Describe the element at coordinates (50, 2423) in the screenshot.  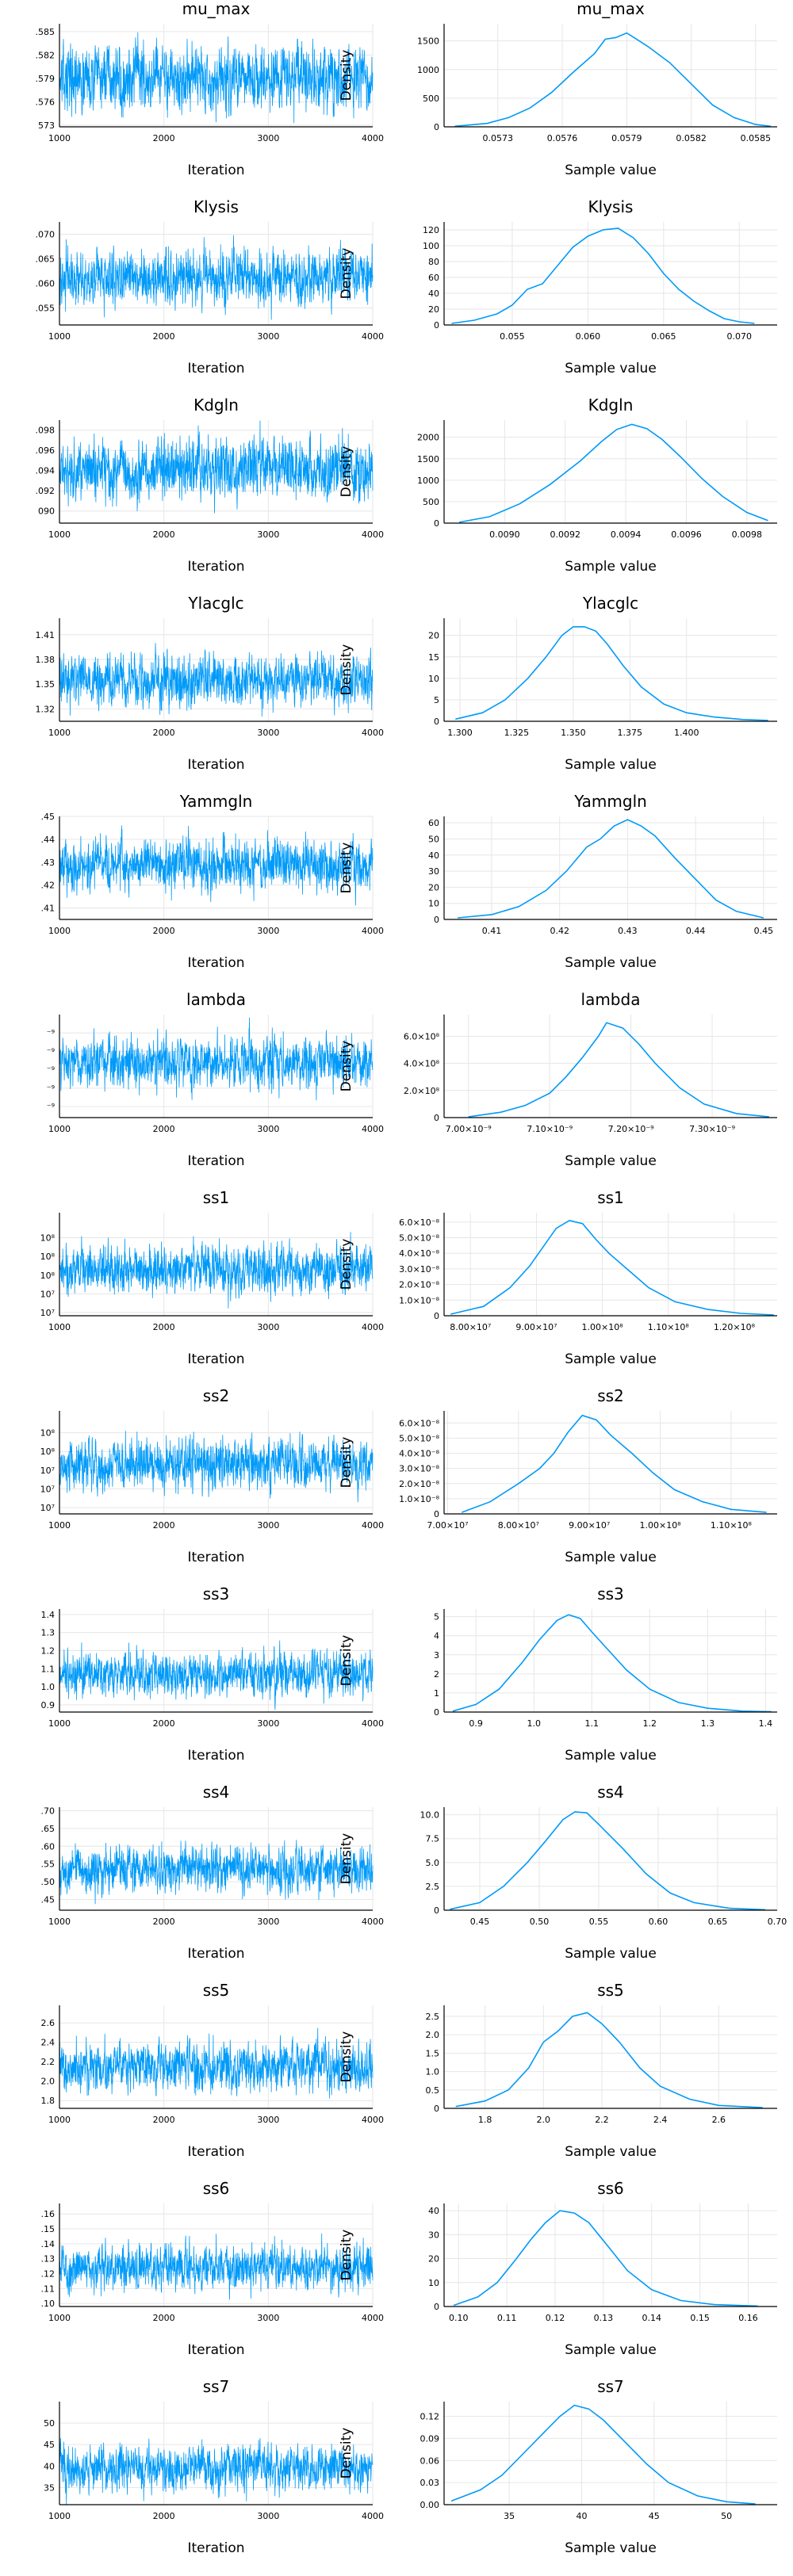
I see `y-tick-label: 50` at that location.